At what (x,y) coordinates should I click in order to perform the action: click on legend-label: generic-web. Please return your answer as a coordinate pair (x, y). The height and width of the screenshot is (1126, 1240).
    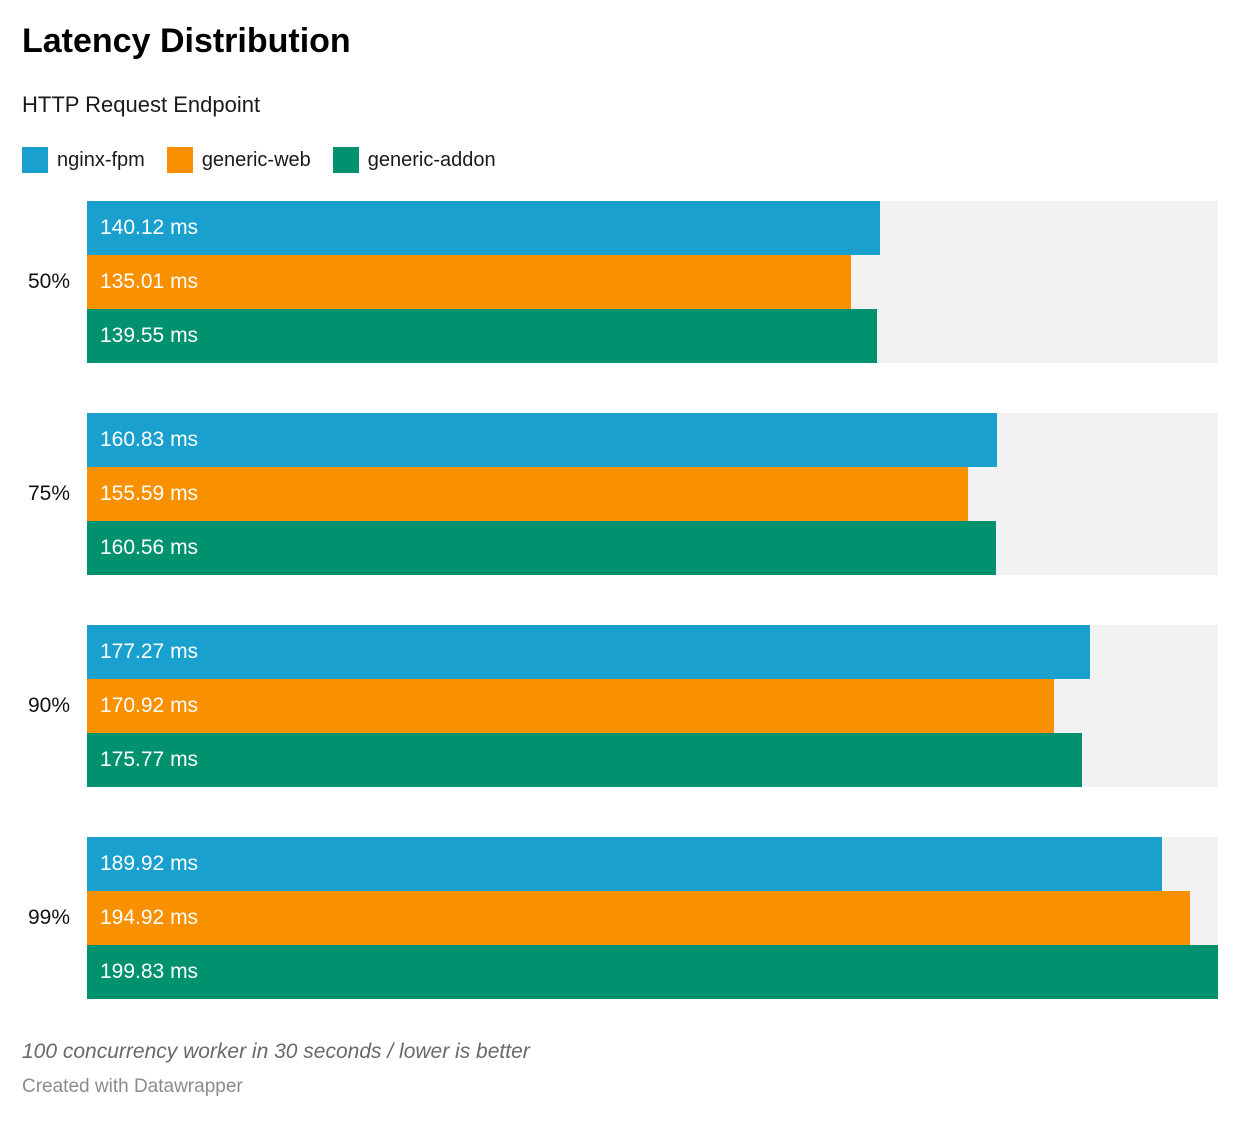
    Looking at the image, I should click on (256, 159).